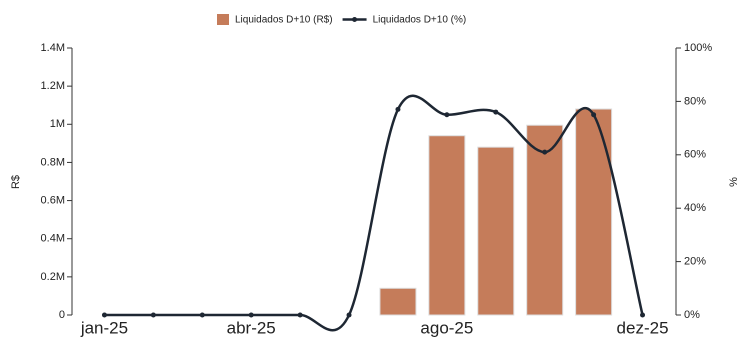 This screenshot has height=338, width=740. What do you see at coordinates (698, 48) in the screenshot?
I see `y2-tick-label: 100%` at bounding box center [698, 48].